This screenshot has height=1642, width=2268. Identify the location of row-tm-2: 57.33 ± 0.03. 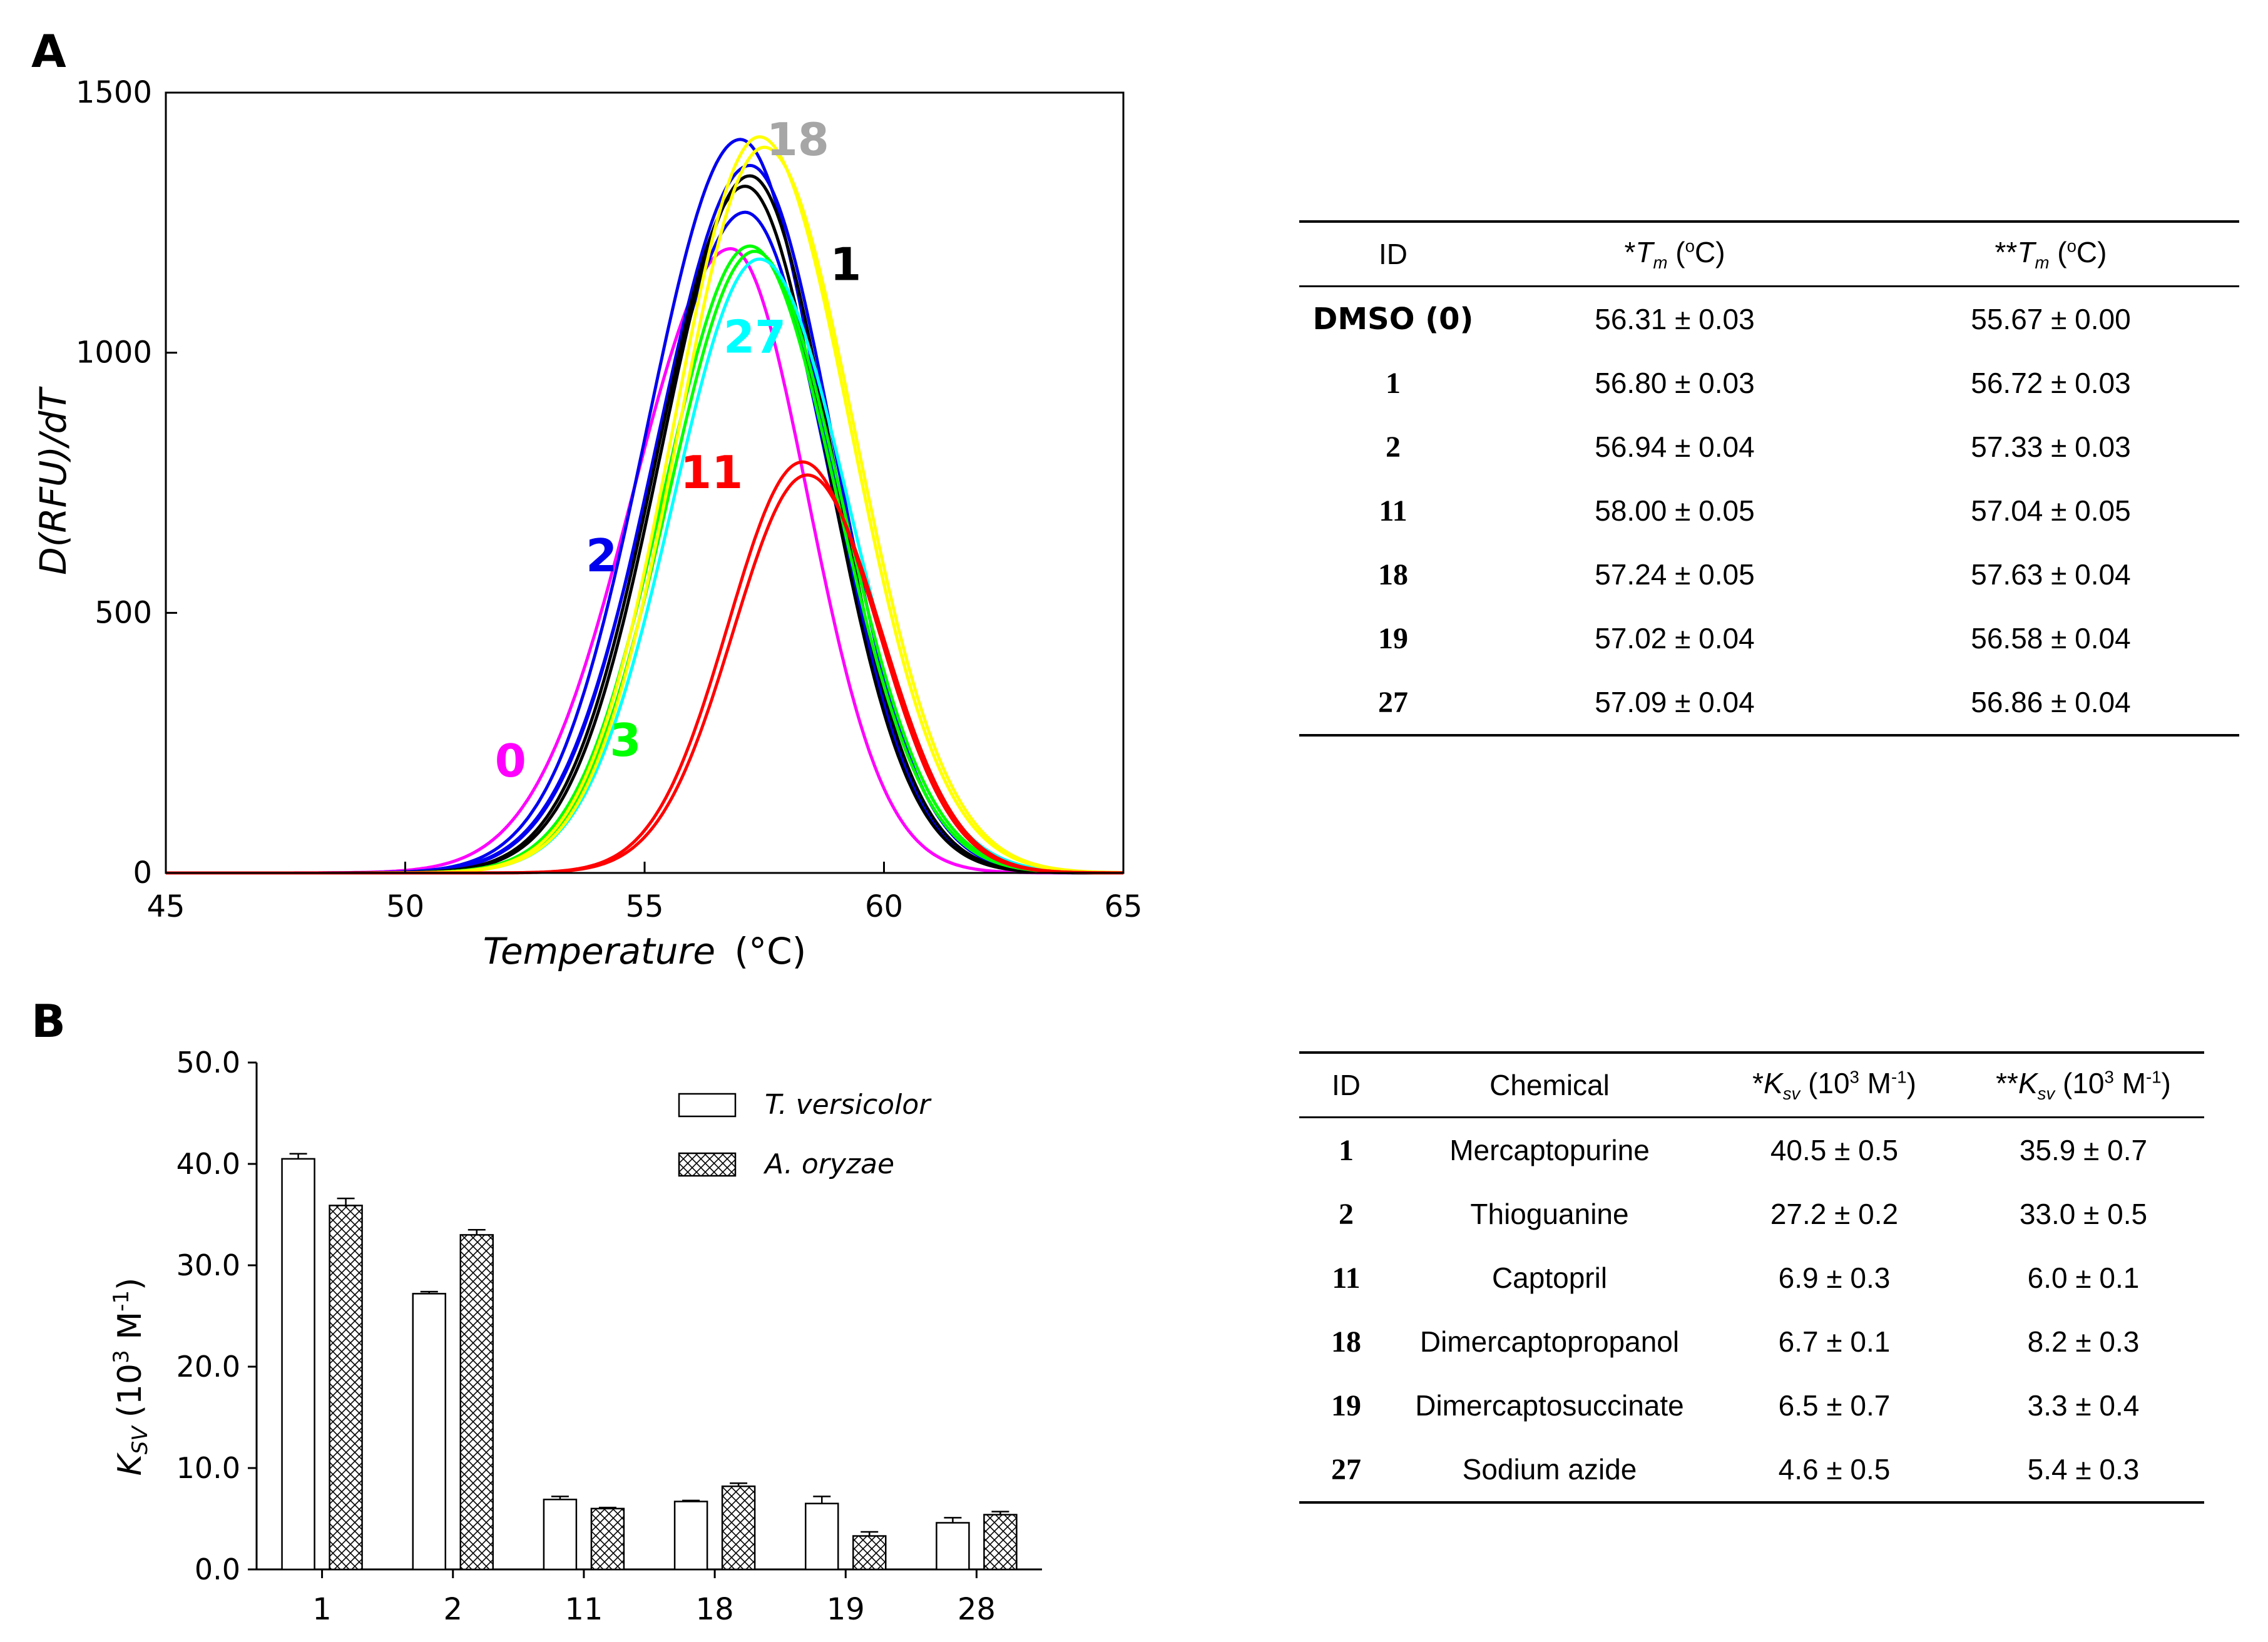
(2051, 447).